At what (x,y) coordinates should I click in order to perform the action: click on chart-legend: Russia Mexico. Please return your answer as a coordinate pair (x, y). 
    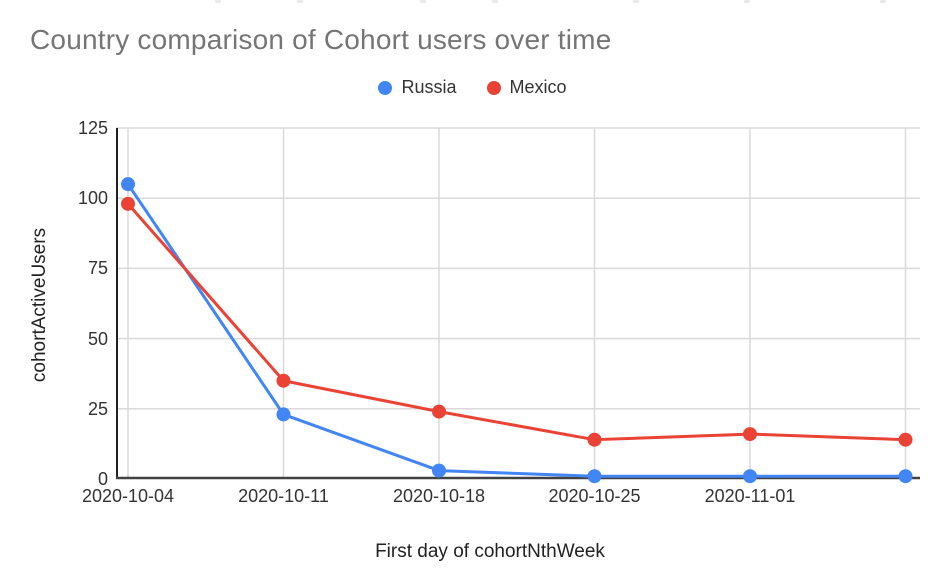
    Looking at the image, I should click on (472, 87).